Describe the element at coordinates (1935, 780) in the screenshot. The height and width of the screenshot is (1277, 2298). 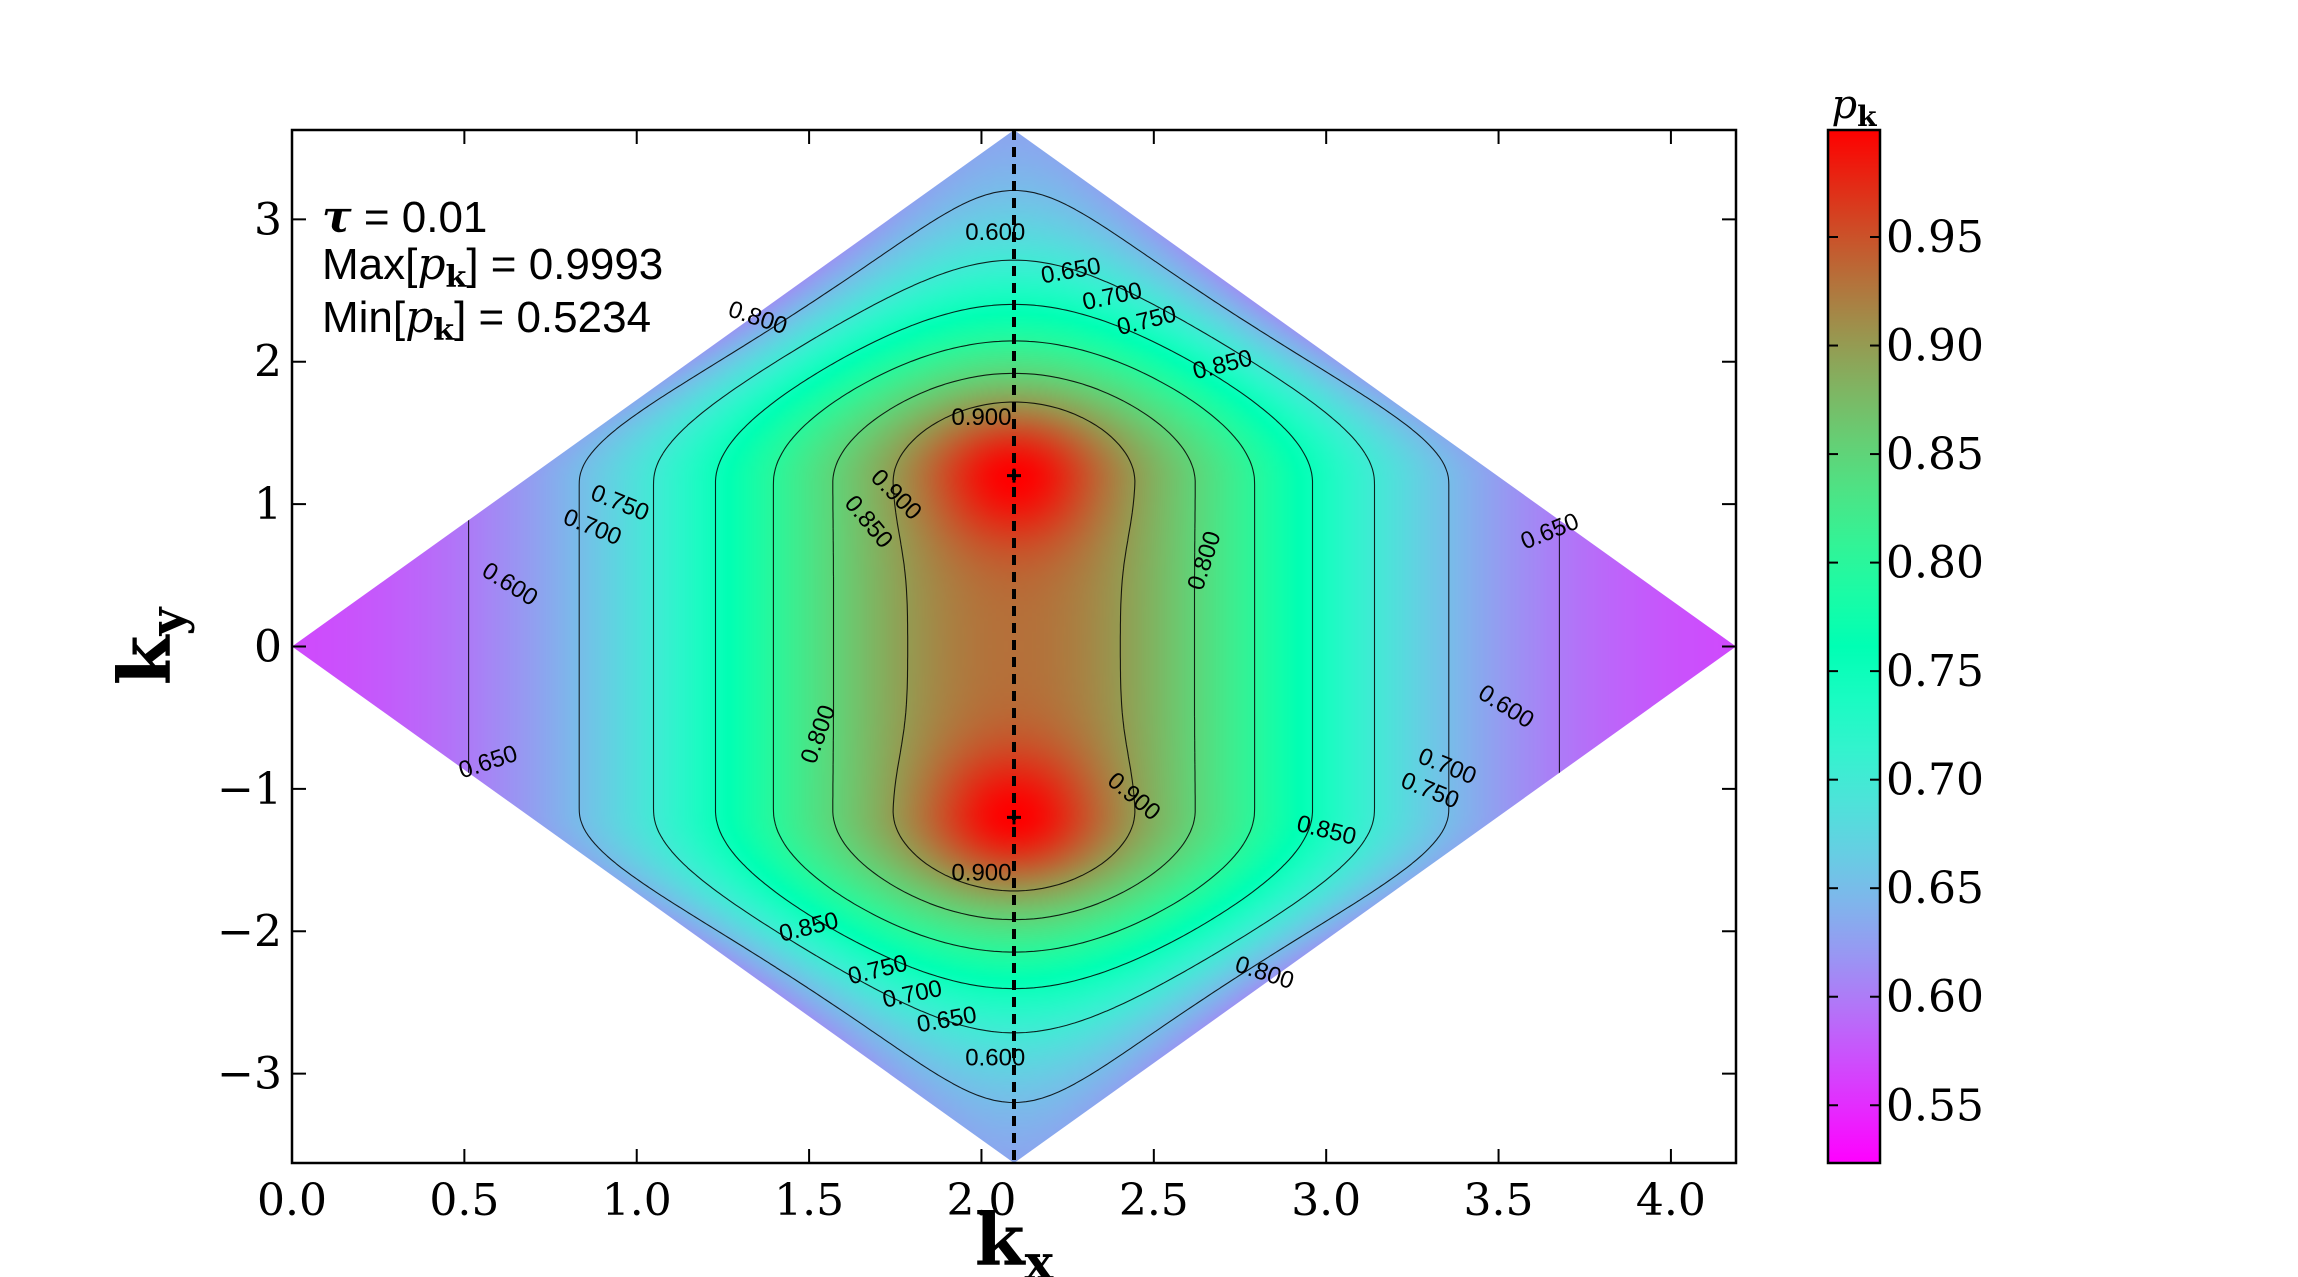
I see `colorbar-tick-label-3: 0.70` at that location.